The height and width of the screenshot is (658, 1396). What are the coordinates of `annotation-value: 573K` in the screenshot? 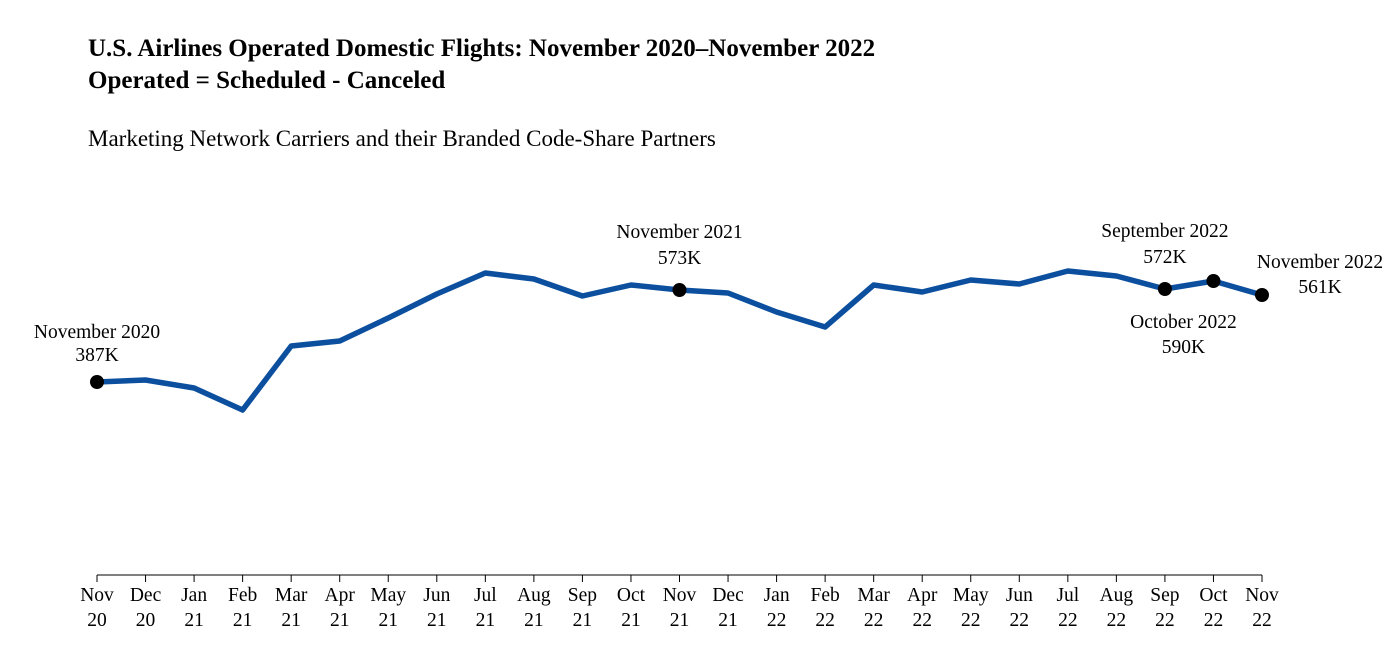 It's located at (679, 258).